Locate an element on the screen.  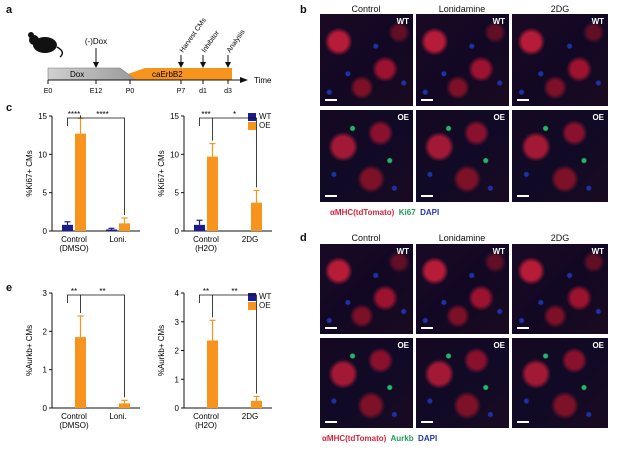
caerbb2-label: caErbB2 is located at coordinates (167, 74).